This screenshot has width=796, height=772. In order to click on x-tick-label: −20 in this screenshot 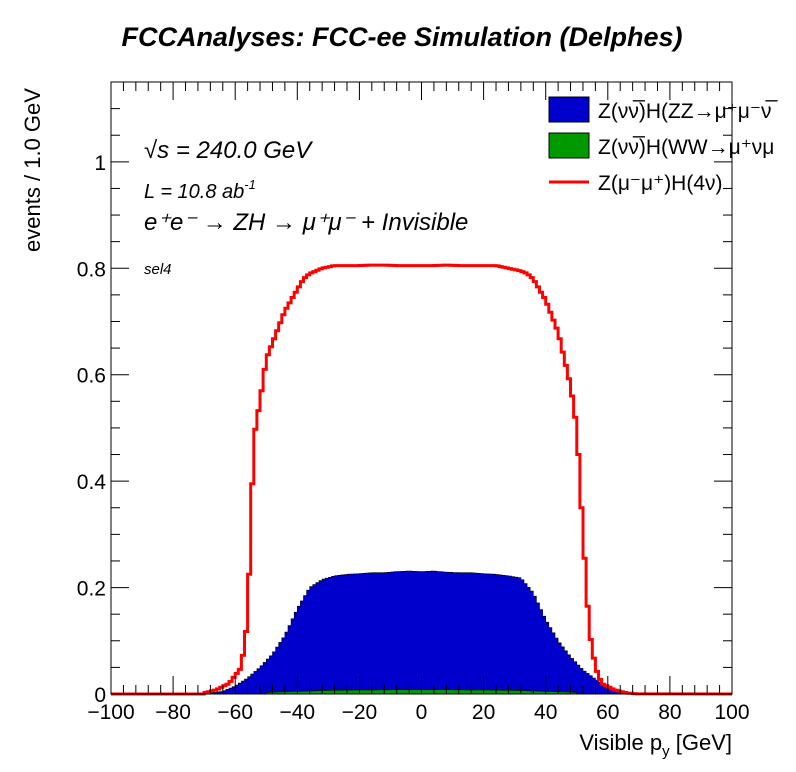, I will do `click(360, 712)`.